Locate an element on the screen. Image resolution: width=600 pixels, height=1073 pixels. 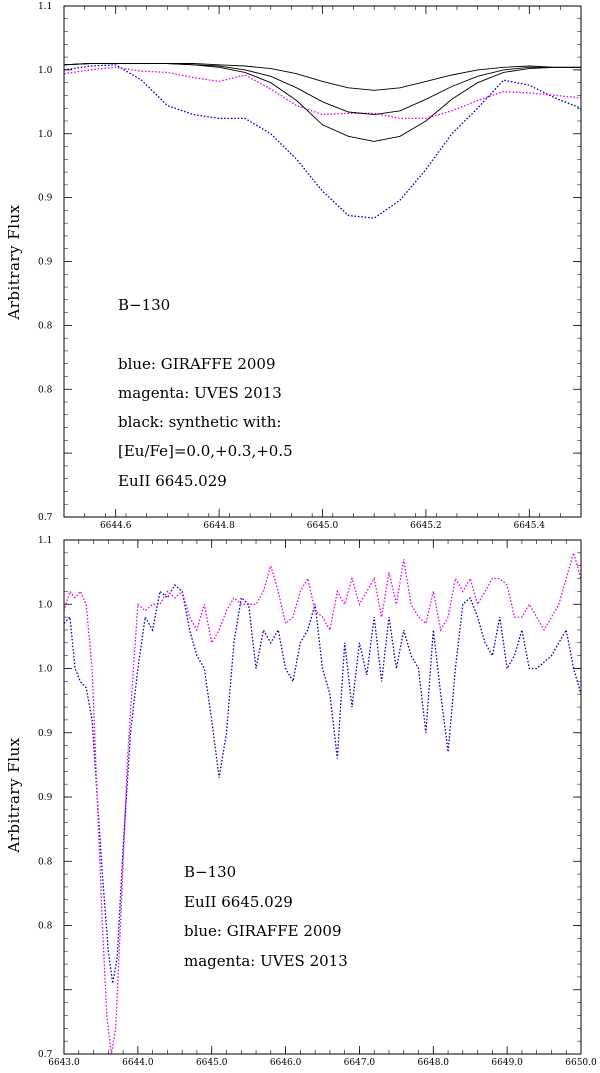
x-tick-label: 6644.8 is located at coordinates (219, 526).